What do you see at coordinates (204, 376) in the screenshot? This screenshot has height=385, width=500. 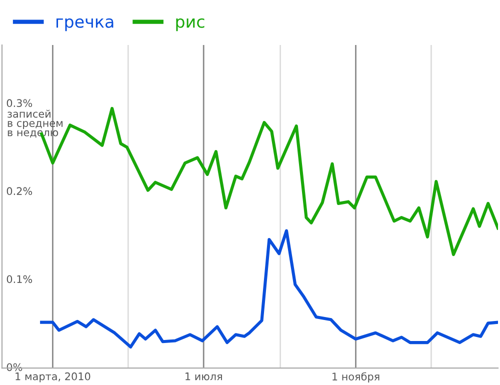 I see `x-tick-label: 1 июля` at bounding box center [204, 376].